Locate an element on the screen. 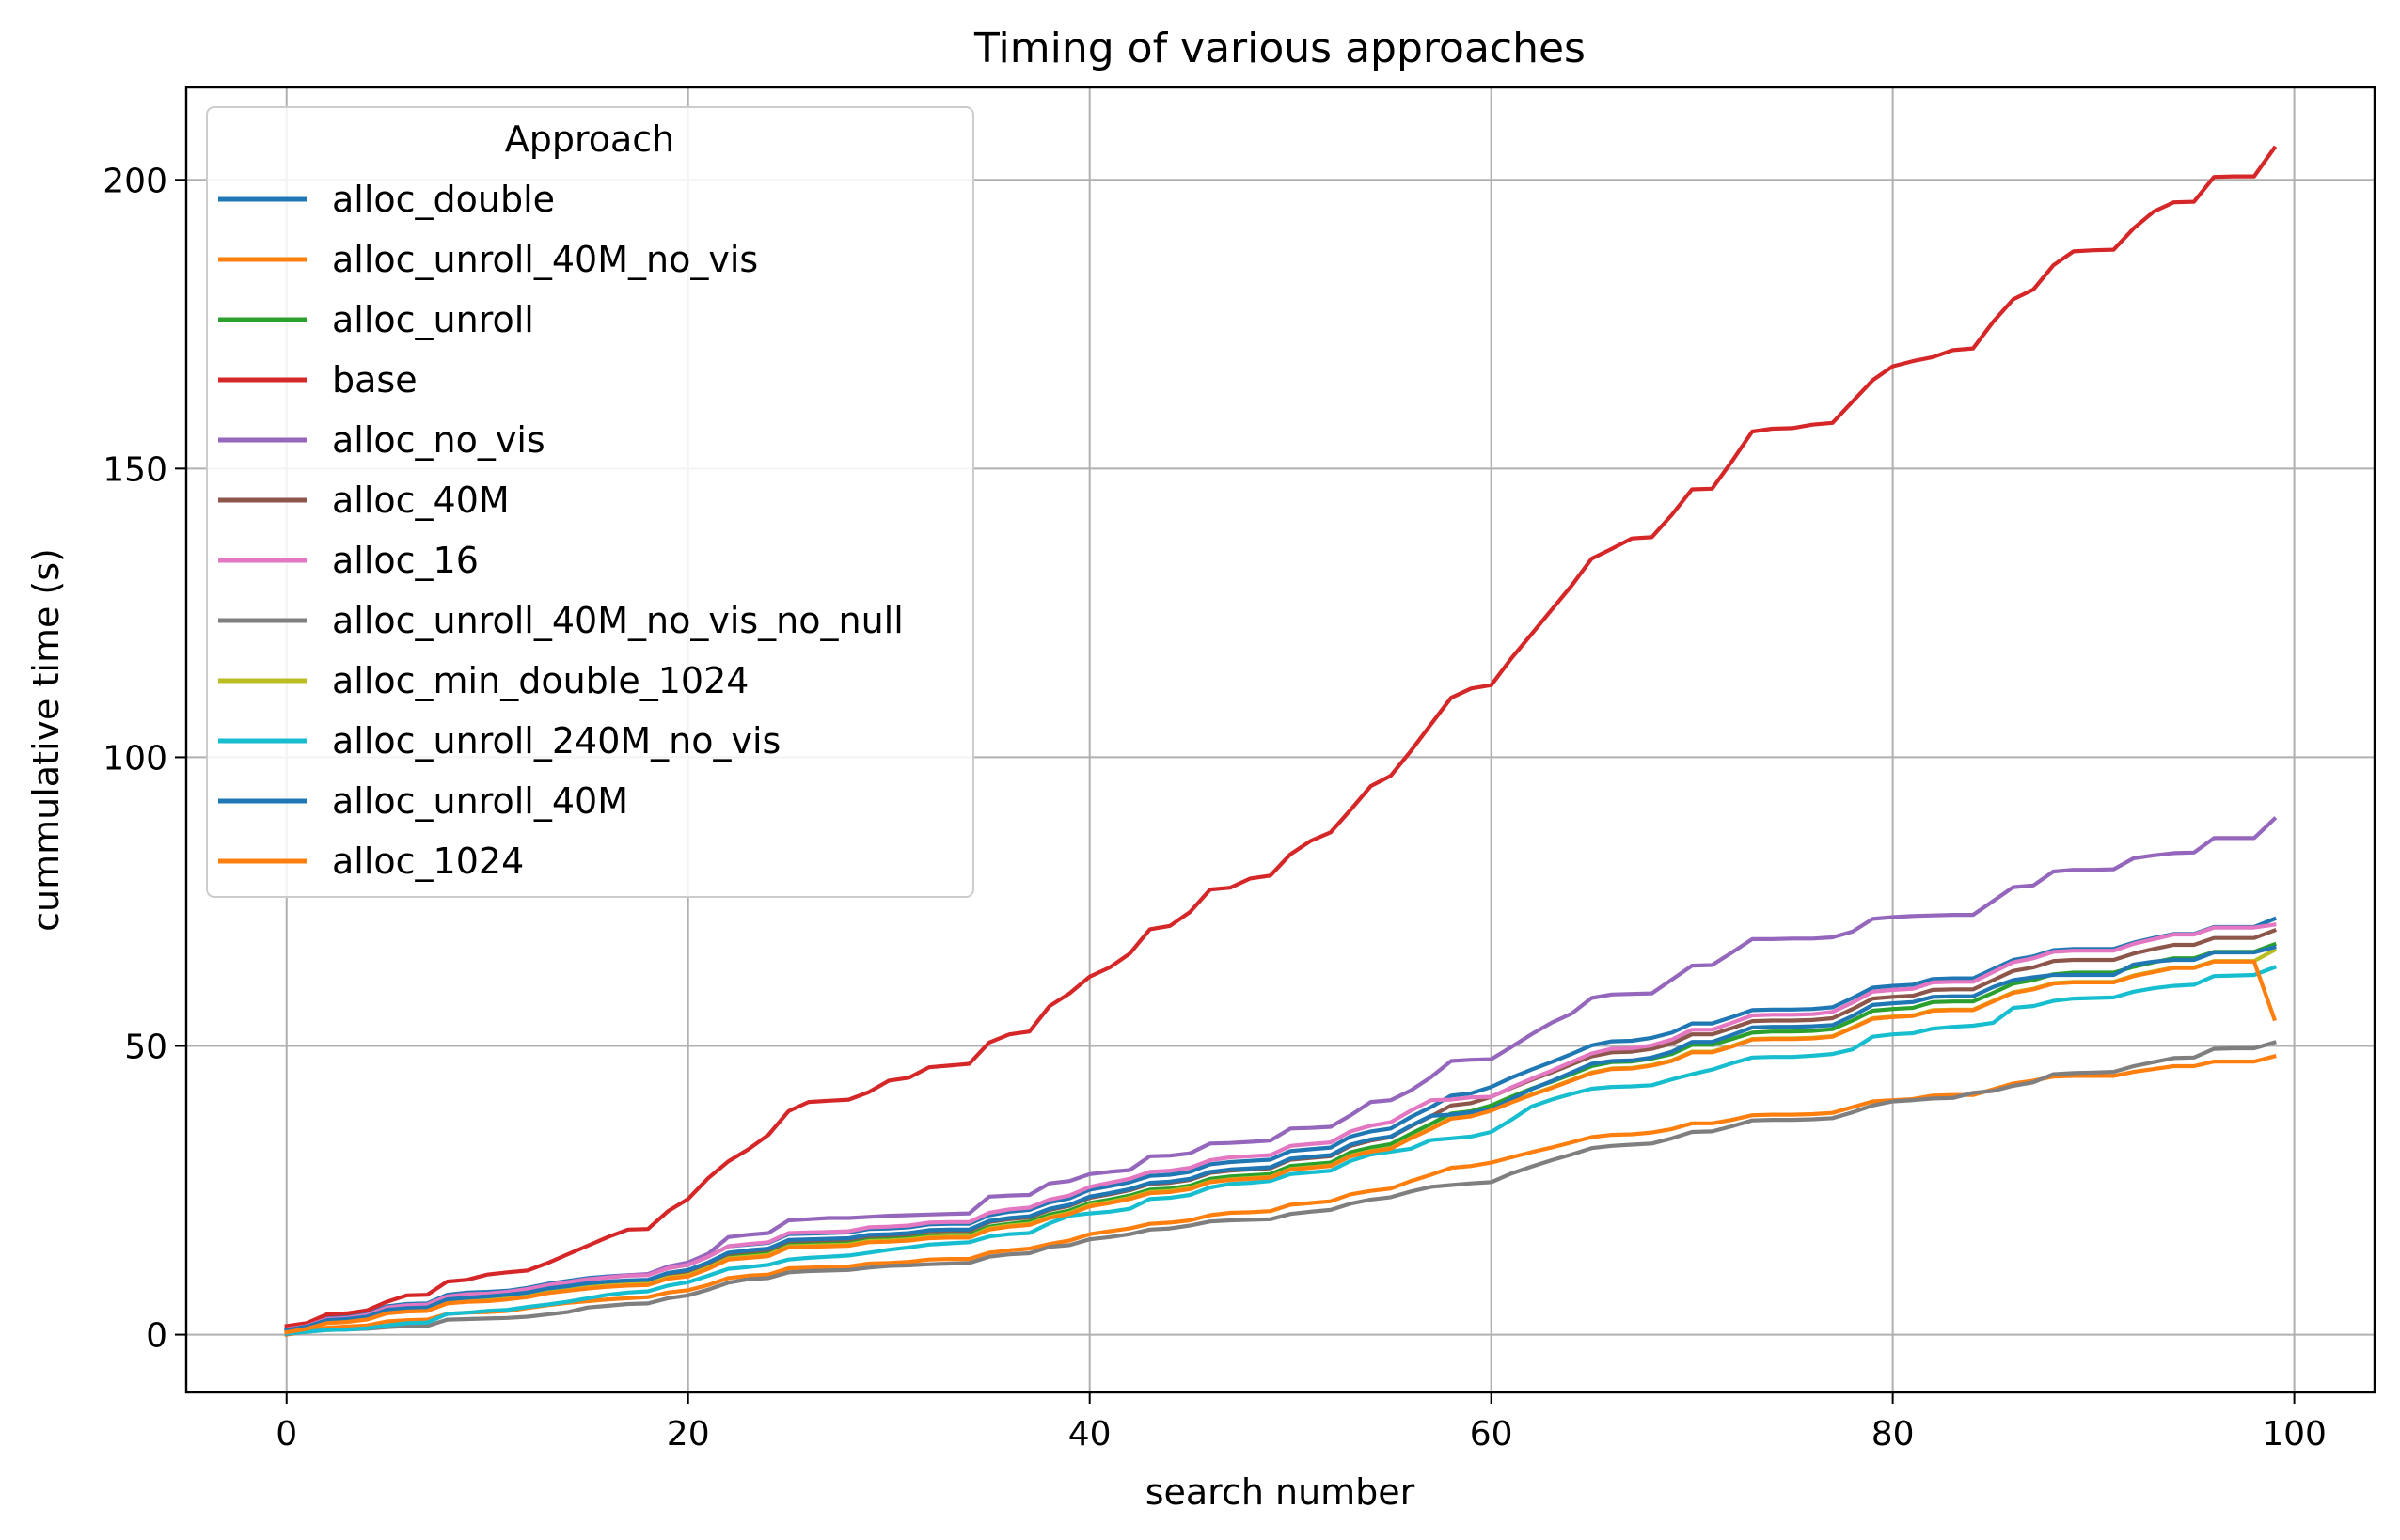 The image size is (2400, 1540). legend-label: alloc_40M is located at coordinates (421, 500).